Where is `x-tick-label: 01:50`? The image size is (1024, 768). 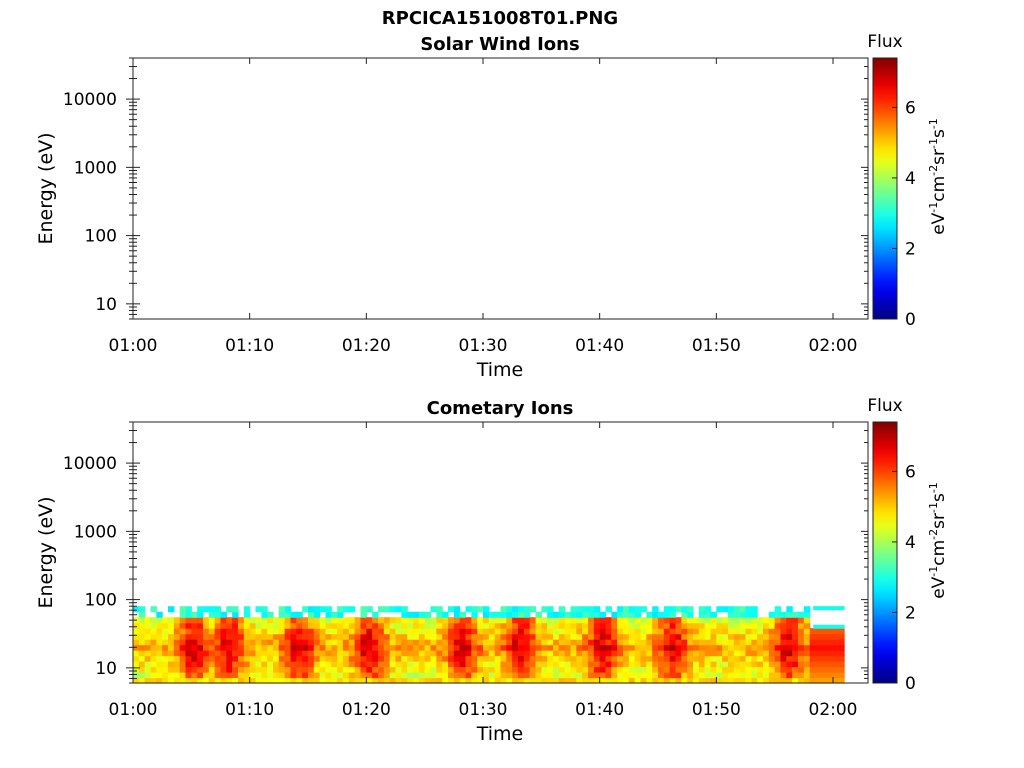
x-tick-label: 01:50 is located at coordinates (716, 346).